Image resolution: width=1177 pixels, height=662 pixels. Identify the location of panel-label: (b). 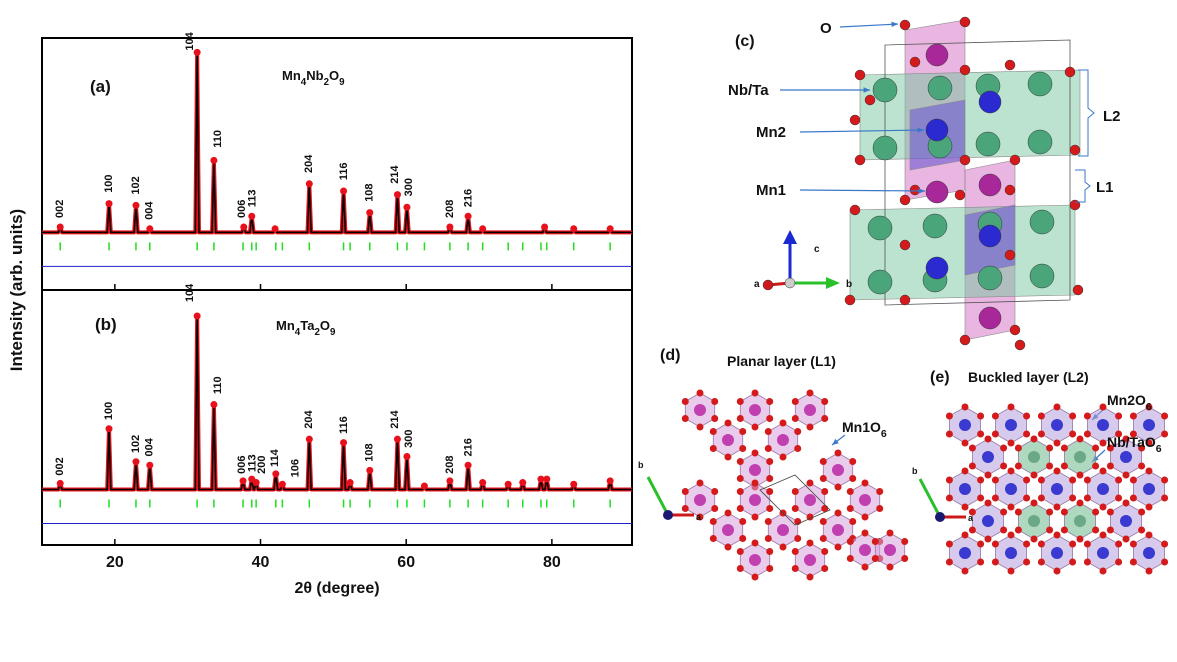
(106, 324).